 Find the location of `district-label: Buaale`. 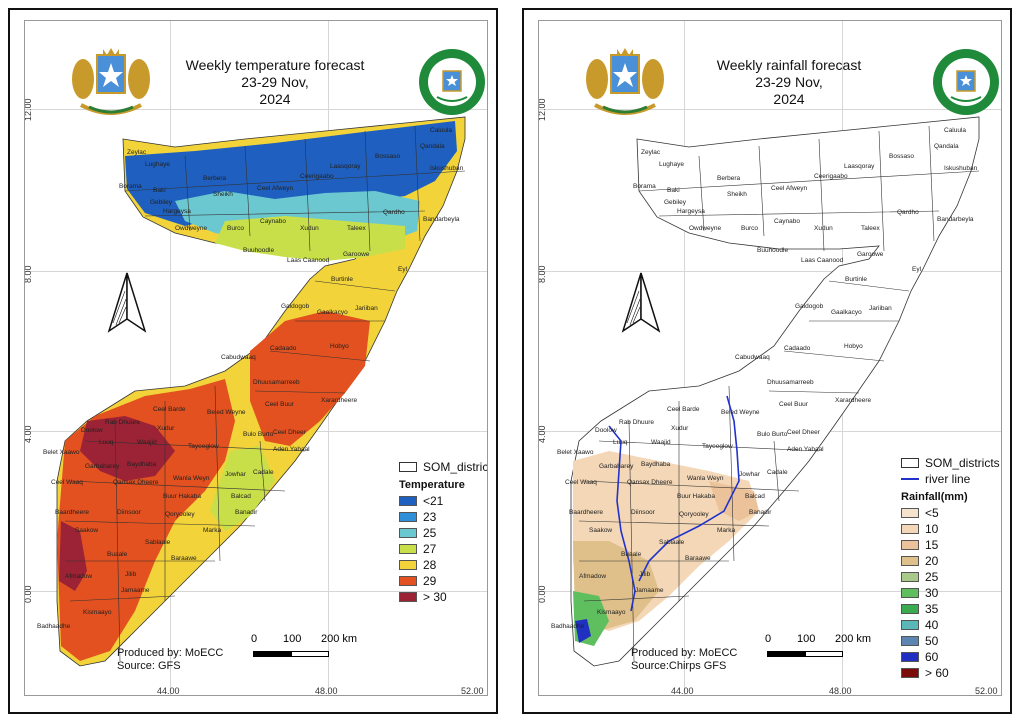

district-label: Buaale is located at coordinates (631, 554).